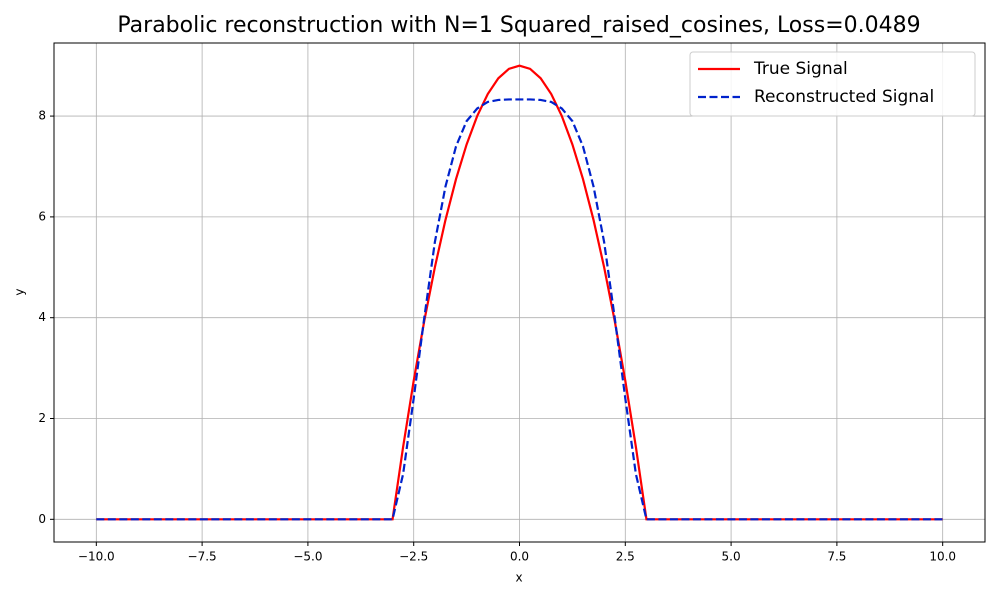 Image resolution: width=1000 pixels, height=600 pixels. I want to click on legend: True Signal Reconstructed Signal, so click(832, 84).